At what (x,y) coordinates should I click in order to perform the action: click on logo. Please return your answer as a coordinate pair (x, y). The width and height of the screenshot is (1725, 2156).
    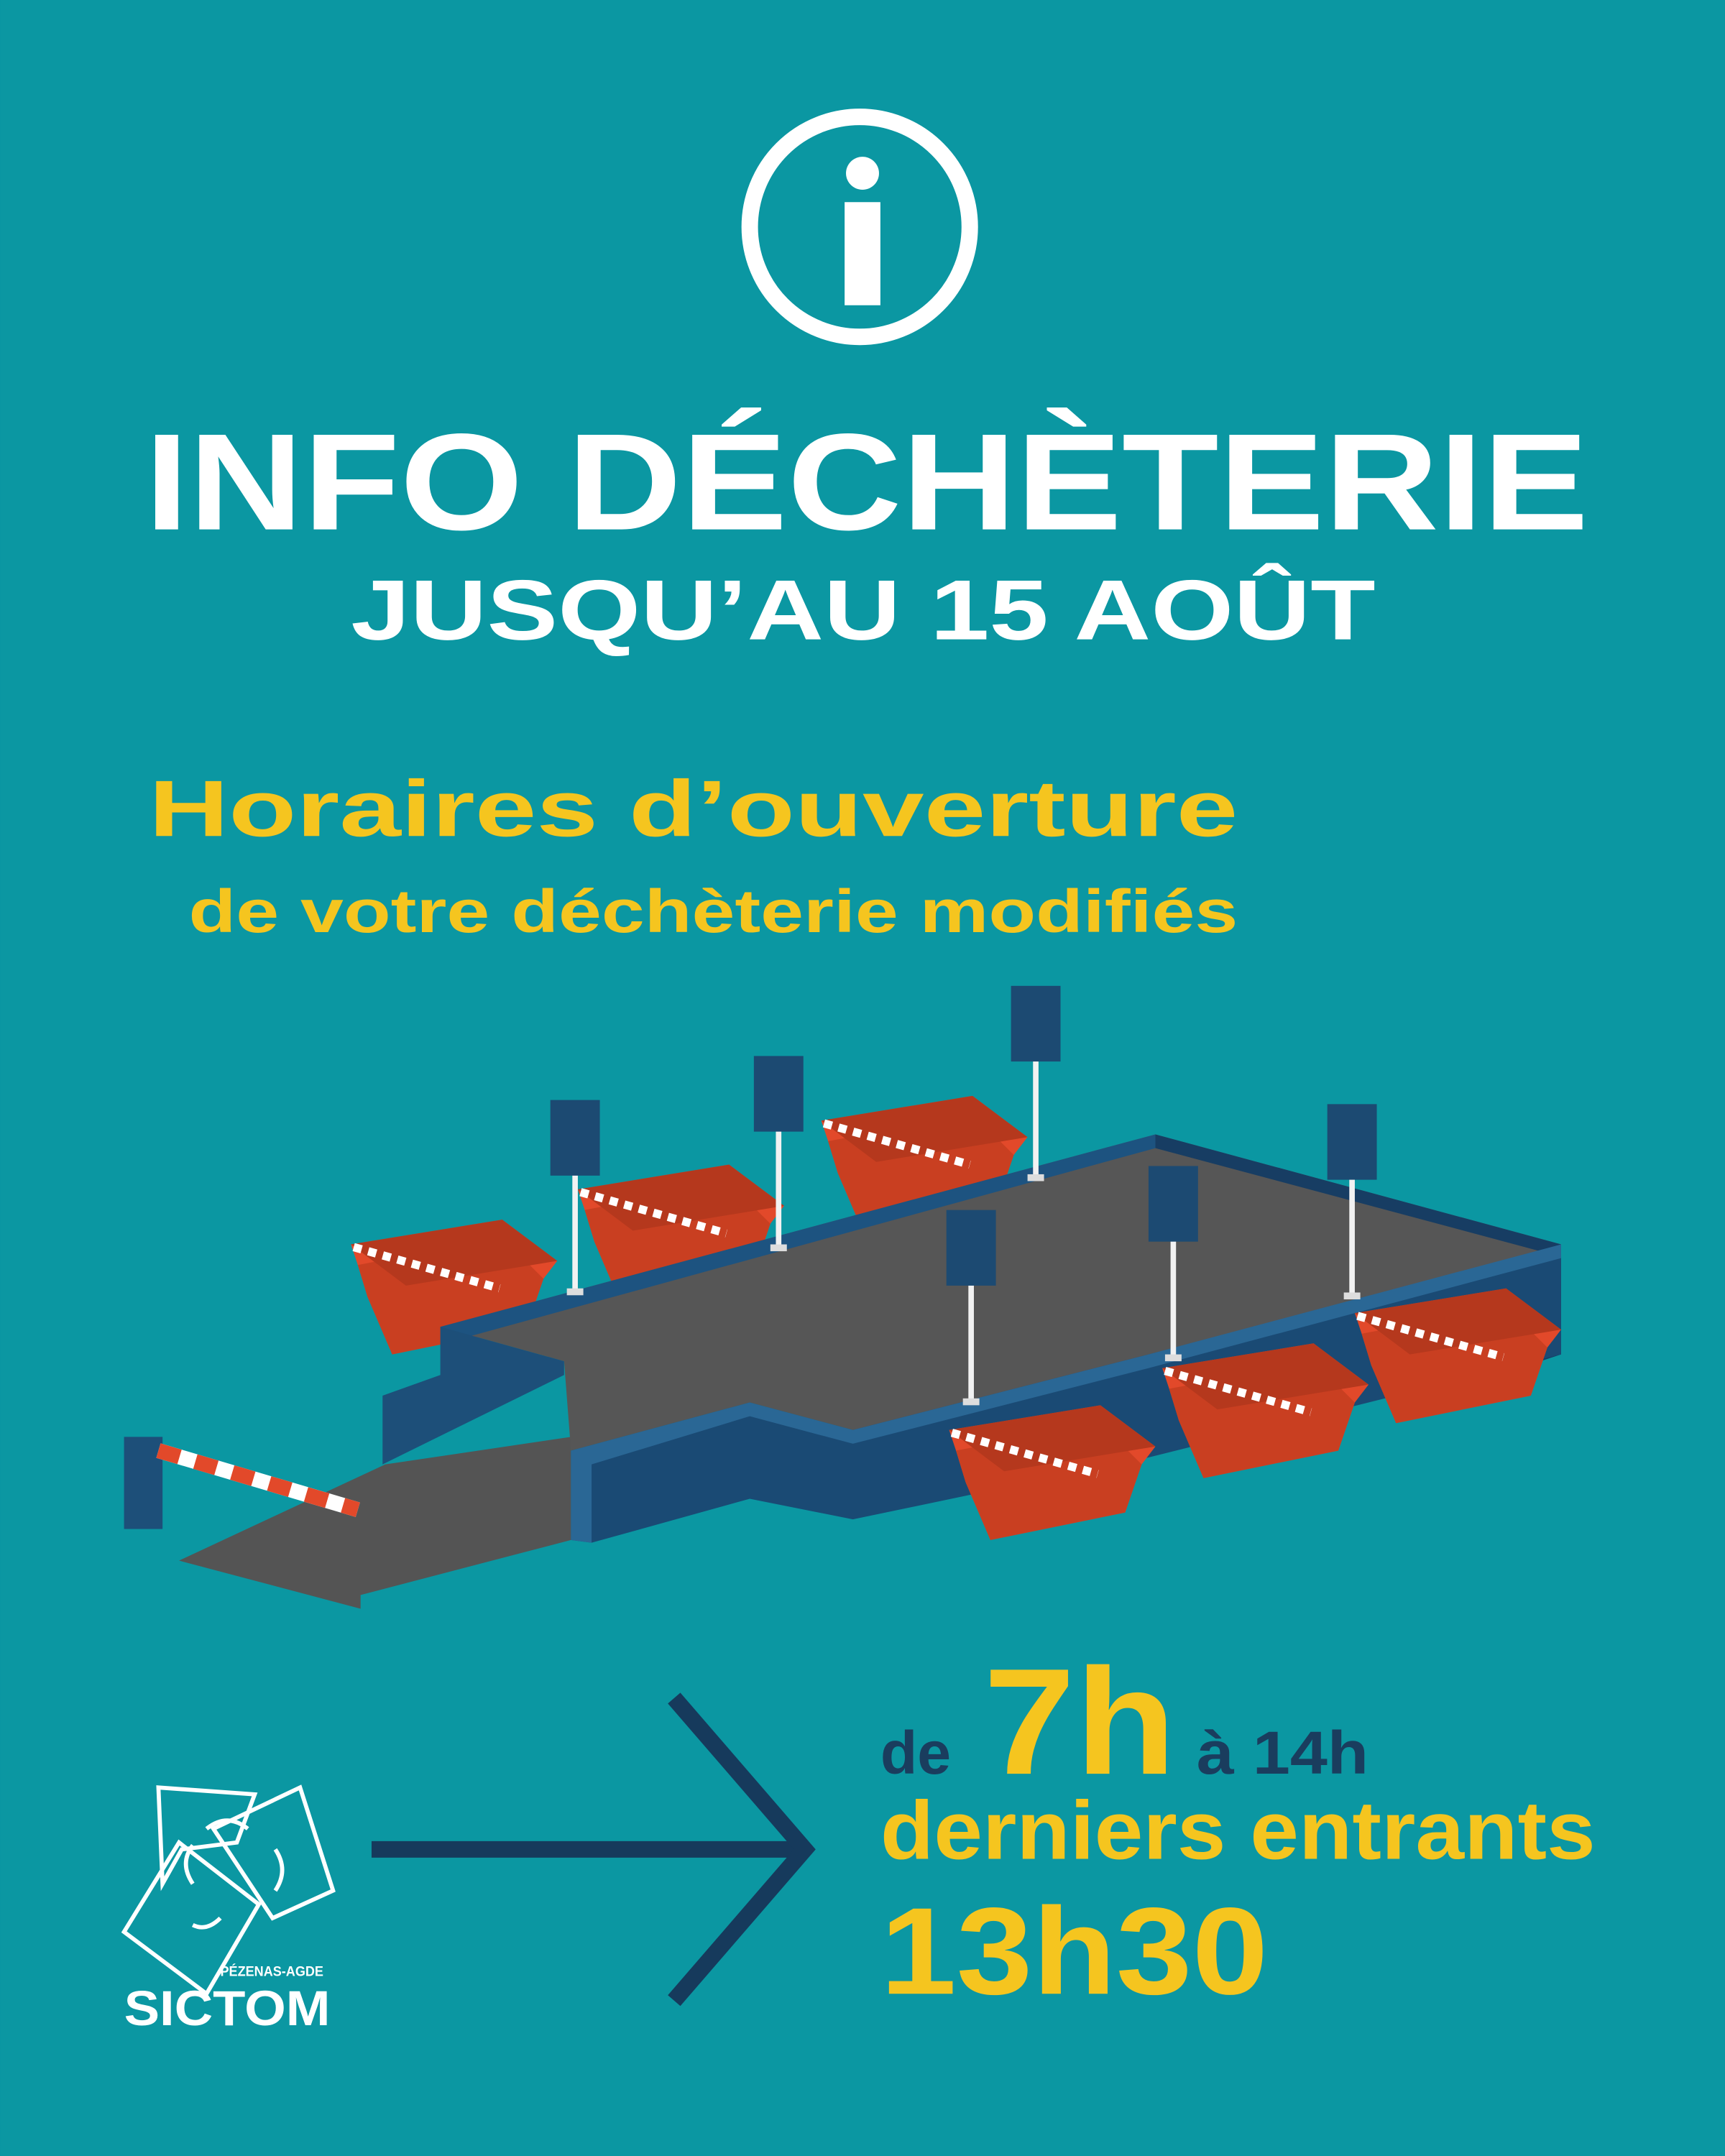
    Looking at the image, I should click on (228, 1891).